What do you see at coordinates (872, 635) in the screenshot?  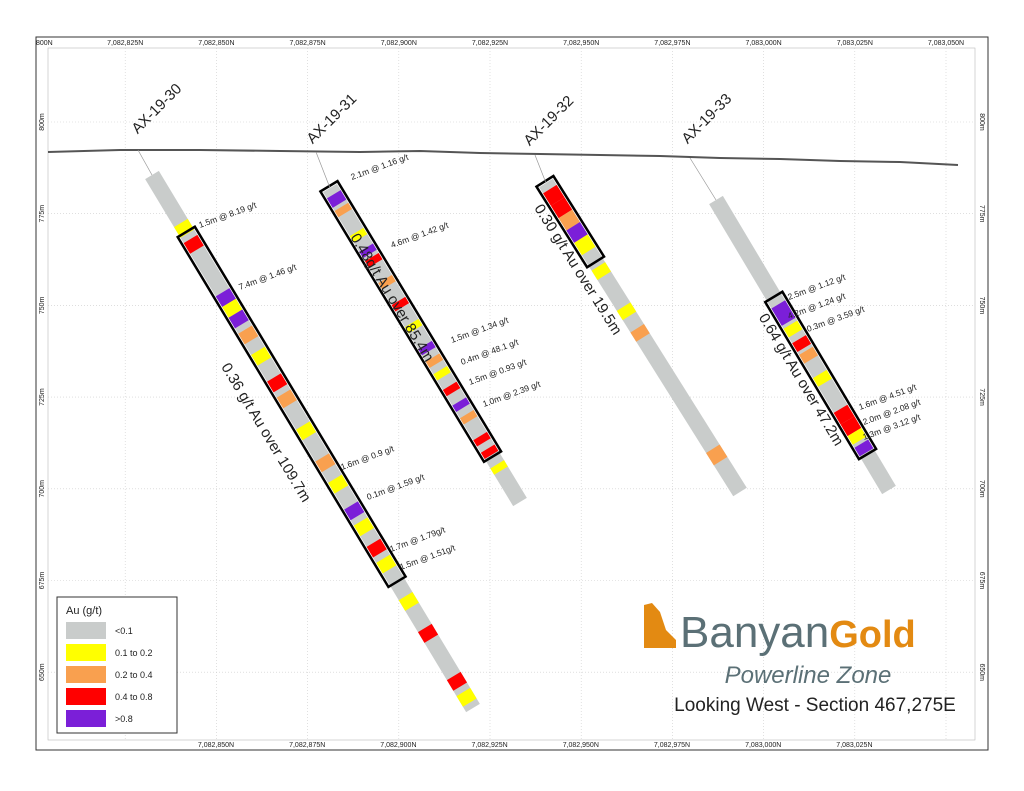 I see `brand-2: Gold` at bounding box center [872, 635].